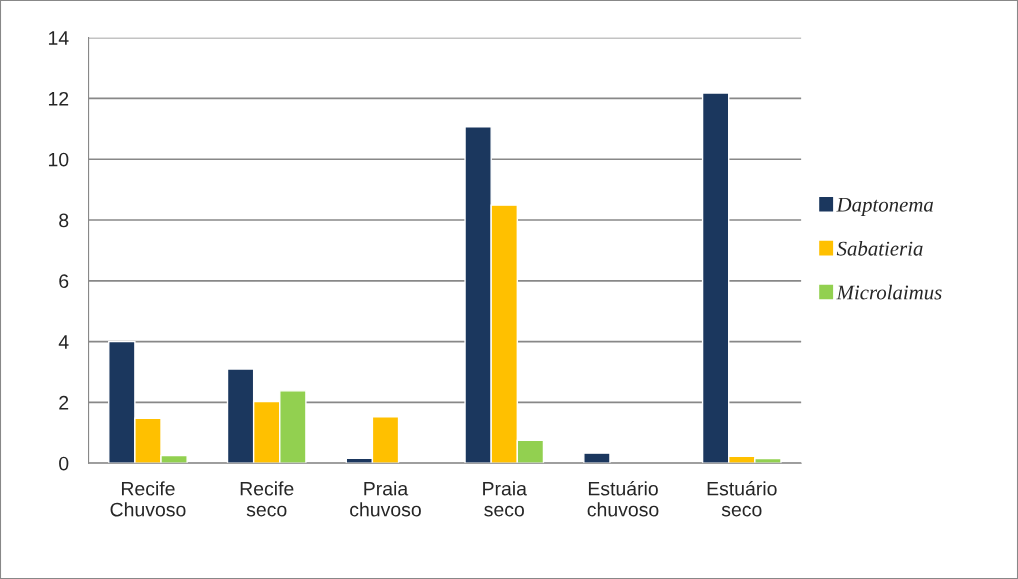  What do you see at coordinates (885, 206) in the screenshot?
I see `legend-label: Daptonema` at bounding box center [885, 206].